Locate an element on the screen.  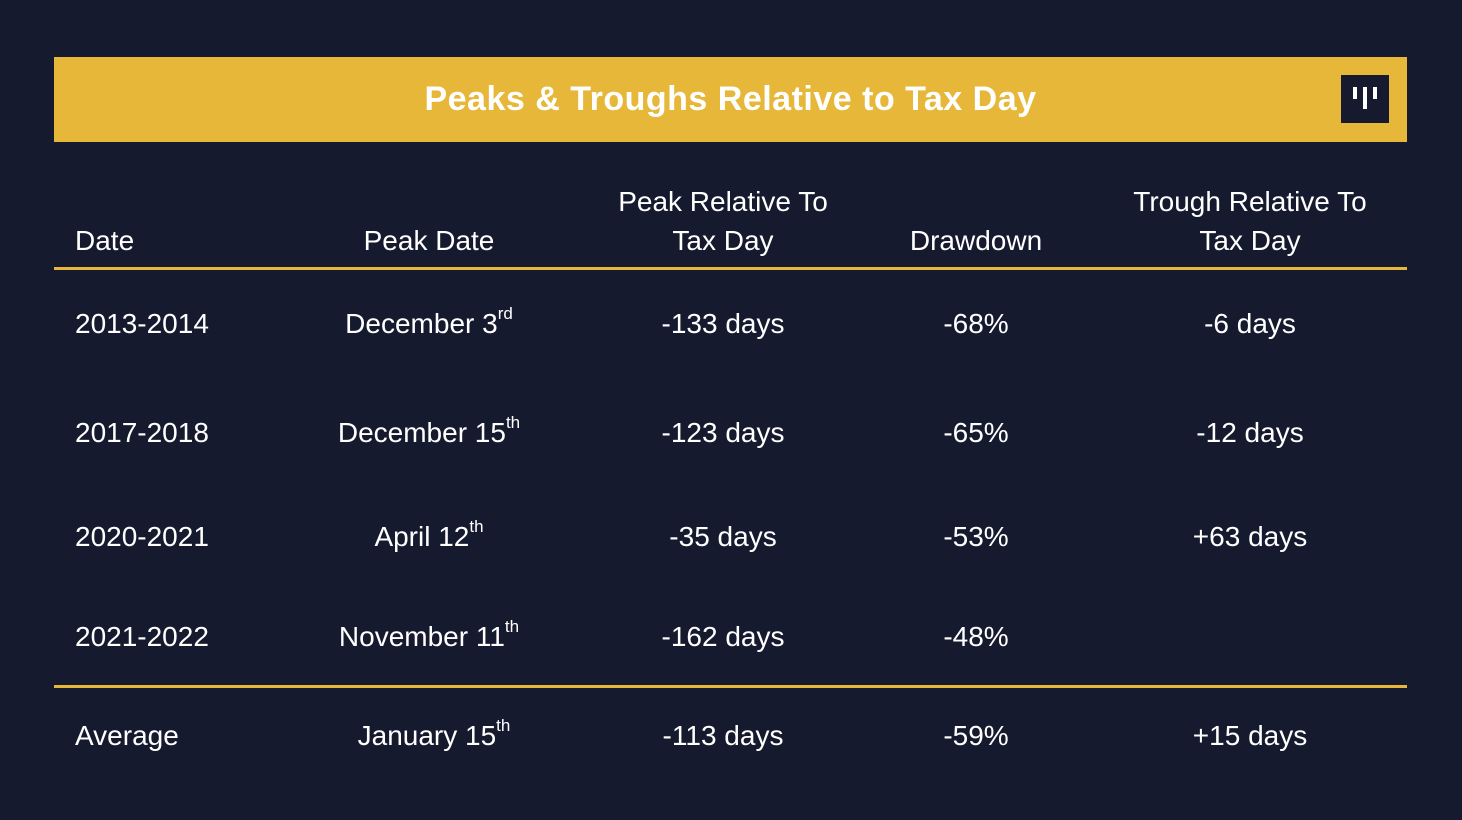
row-drawdown: -68% is located at coordinates (976, 323).